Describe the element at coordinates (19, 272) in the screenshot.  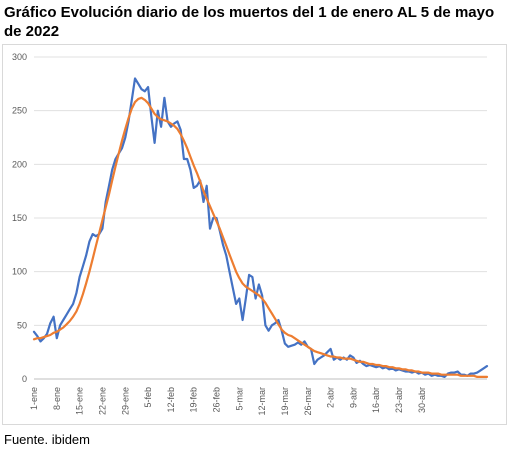
I see `y-tick-label: 100` at that location.